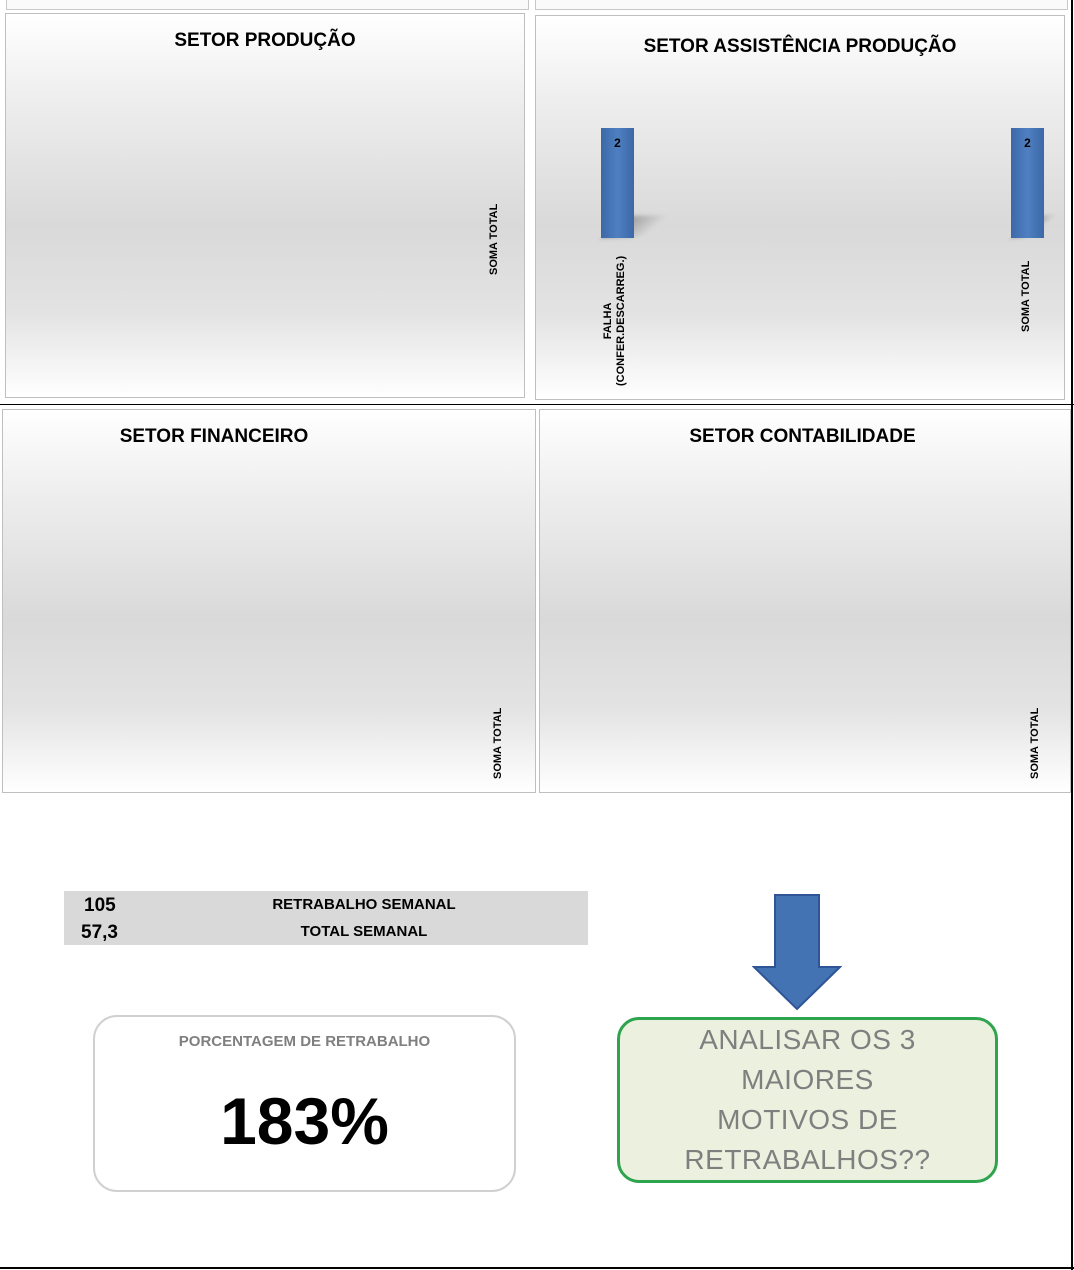 The width and height of the screenshot is (1074, 1270). What do you see at coordinates (807, 1119) in the screenshot?
I see `analyze-callout-line2: MOTIVOS DE` at bounding box center [807, 1119].